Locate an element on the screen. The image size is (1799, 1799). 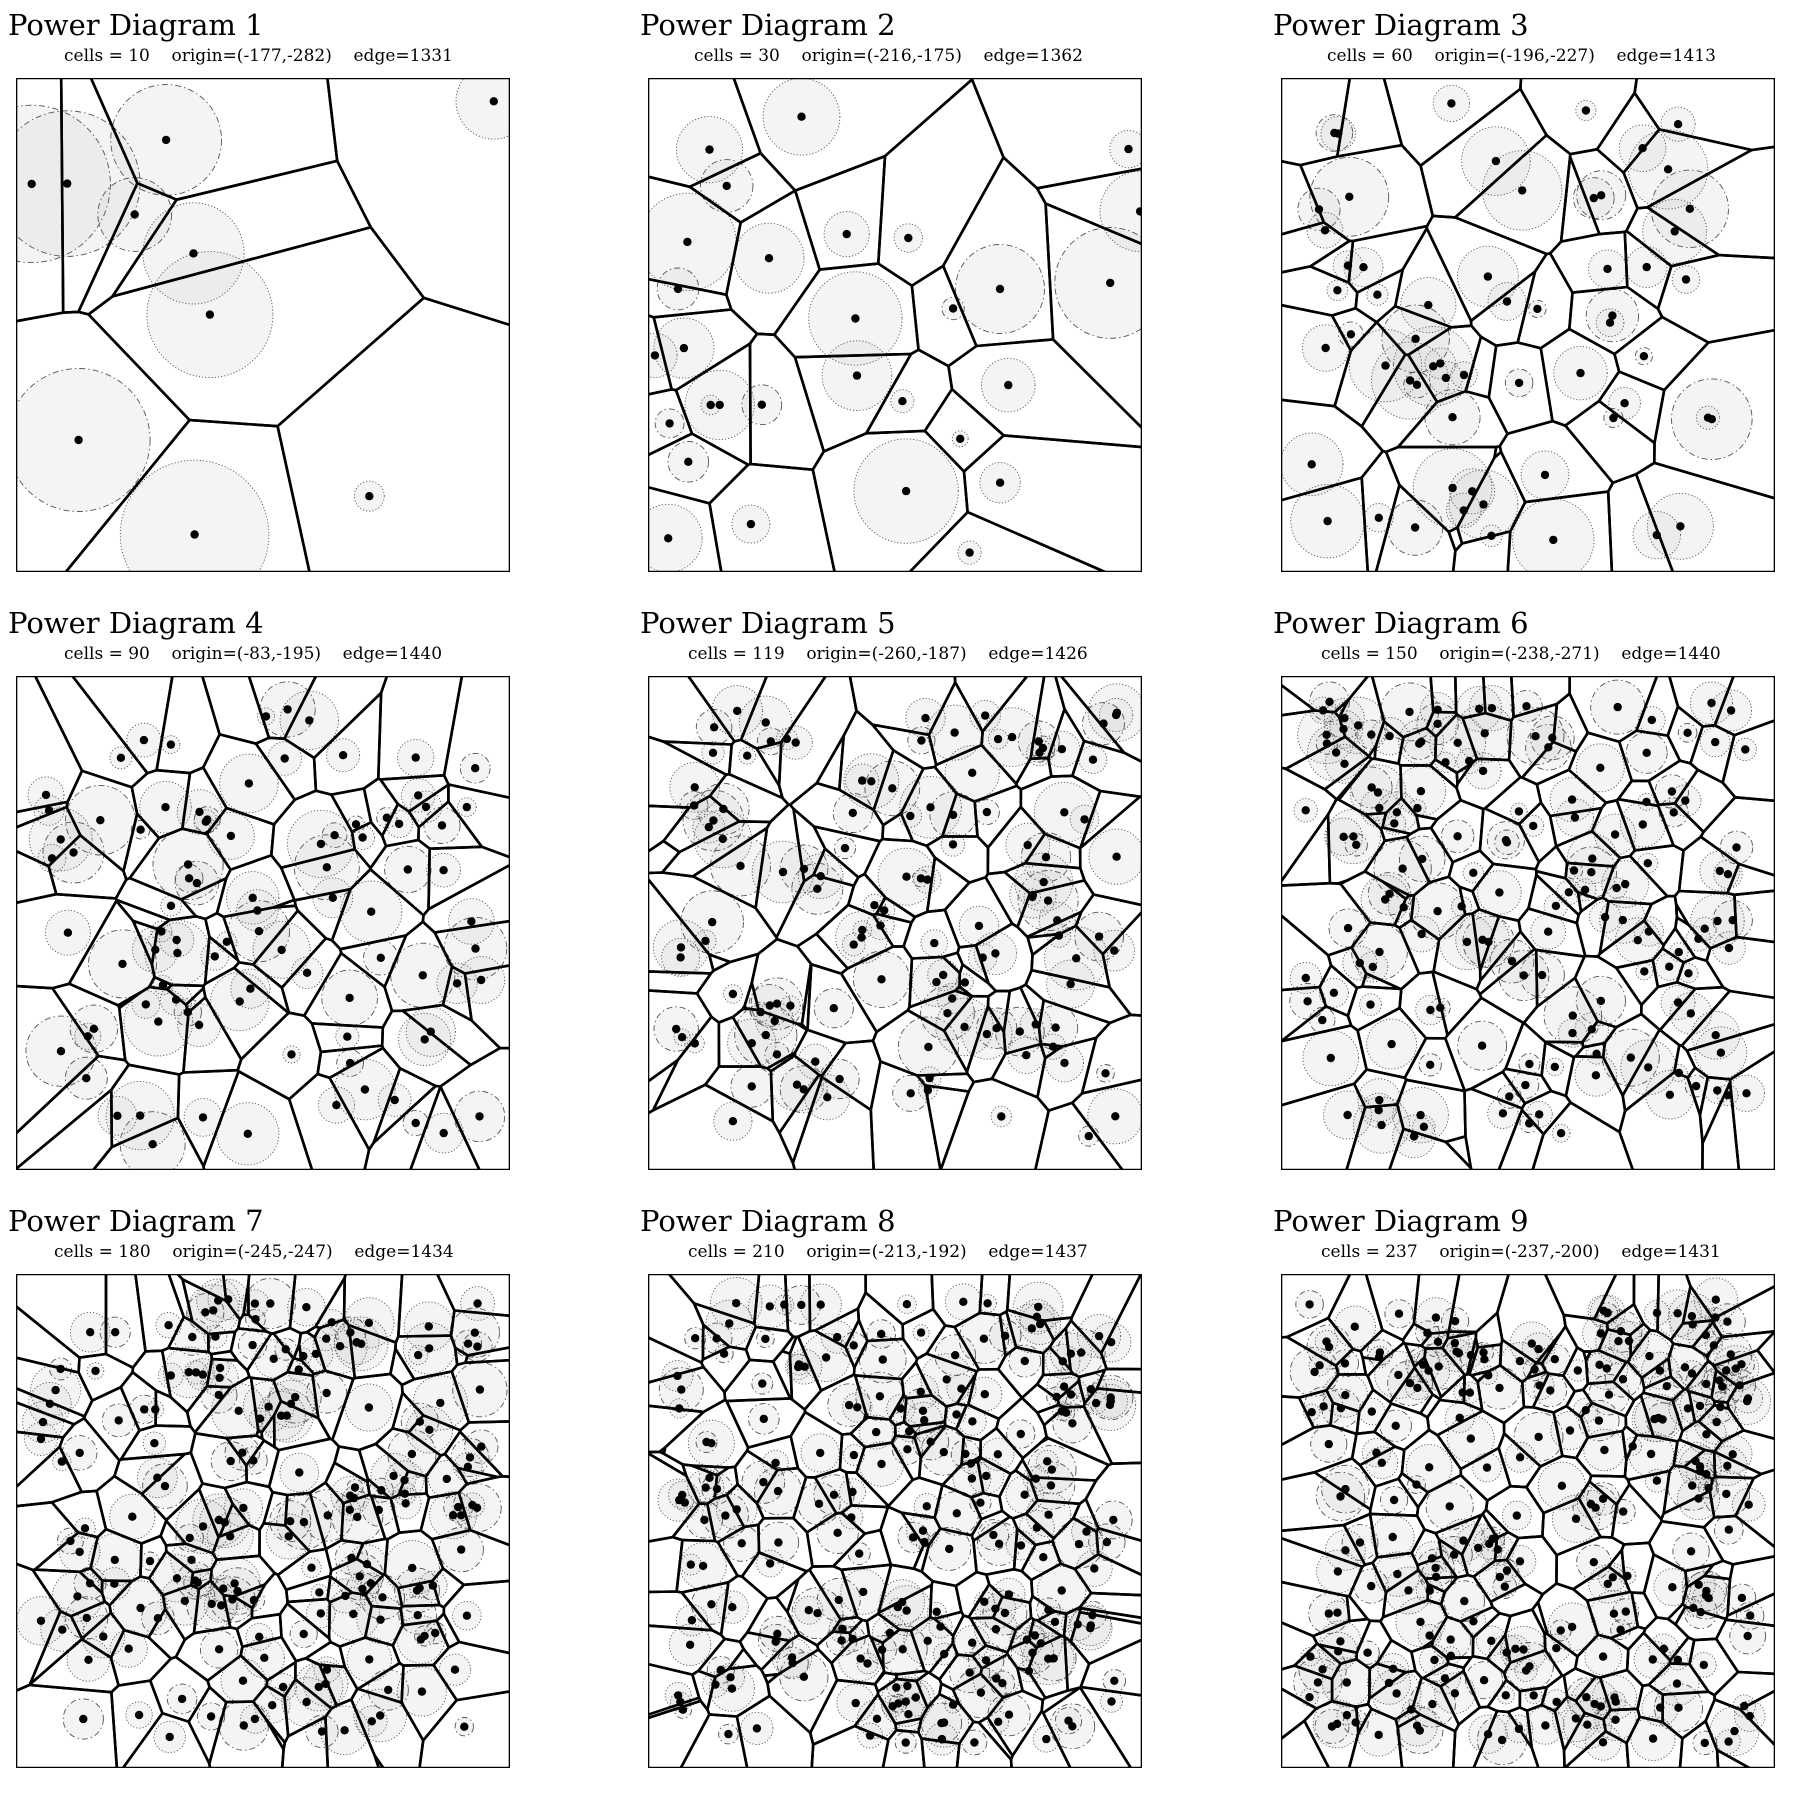
weight-circles is located at coordinates (895, 325).